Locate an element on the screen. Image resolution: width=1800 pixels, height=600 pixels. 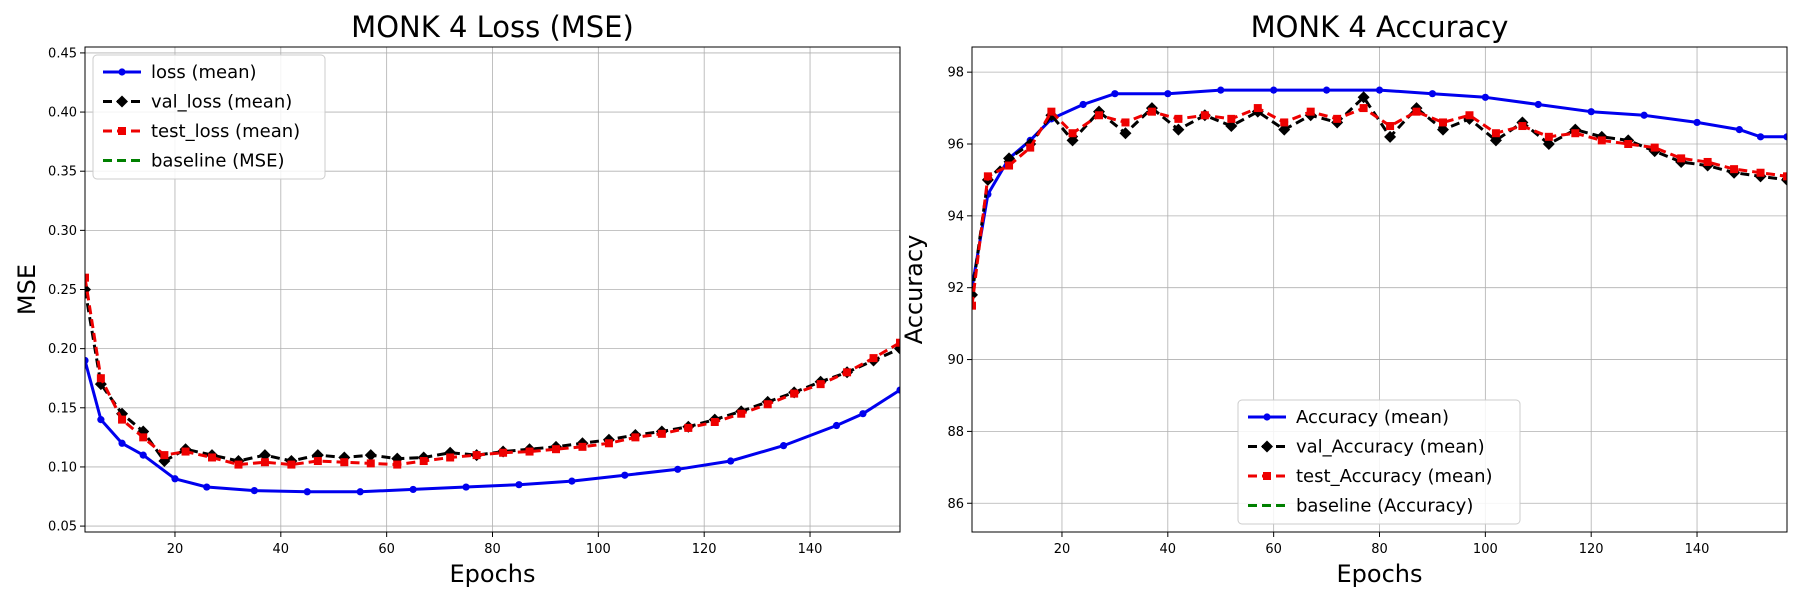
y-tick-label: 96 is located at coordinates (955, 145).